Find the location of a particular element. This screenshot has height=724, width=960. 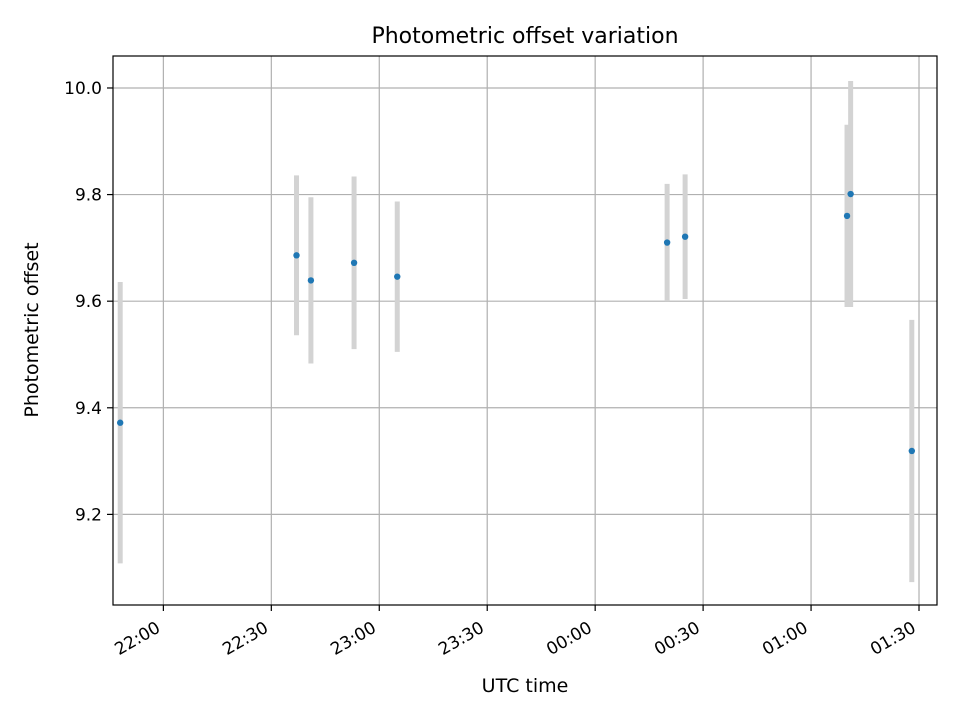

y-axis-label: Photometric offset is located at coordinates (32, 329).